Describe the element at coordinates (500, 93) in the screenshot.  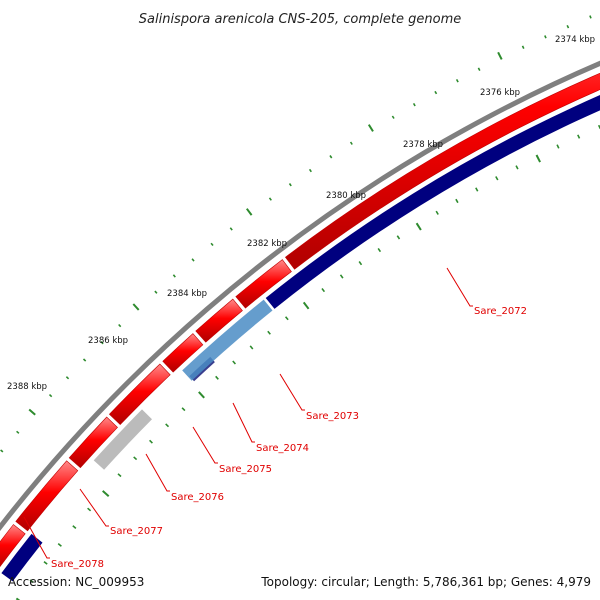
I see `tick-label-2376: 2376 kbp` at that location.